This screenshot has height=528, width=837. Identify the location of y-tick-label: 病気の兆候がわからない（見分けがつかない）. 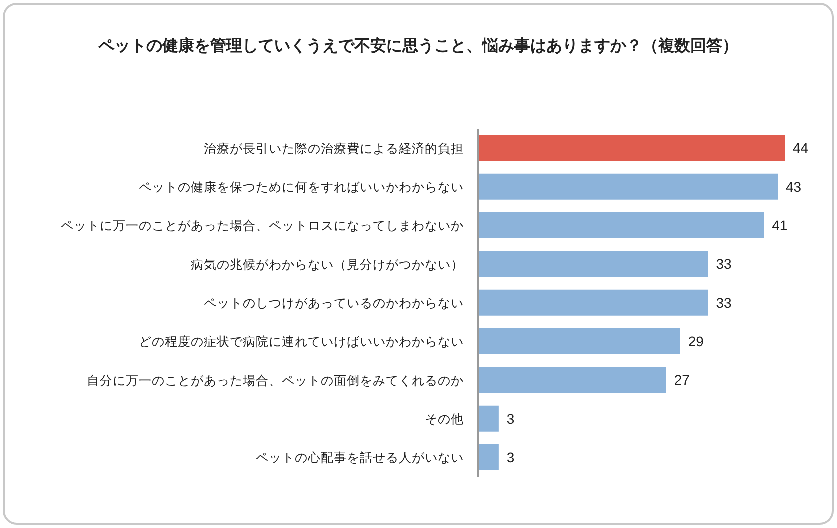
(327, 265).